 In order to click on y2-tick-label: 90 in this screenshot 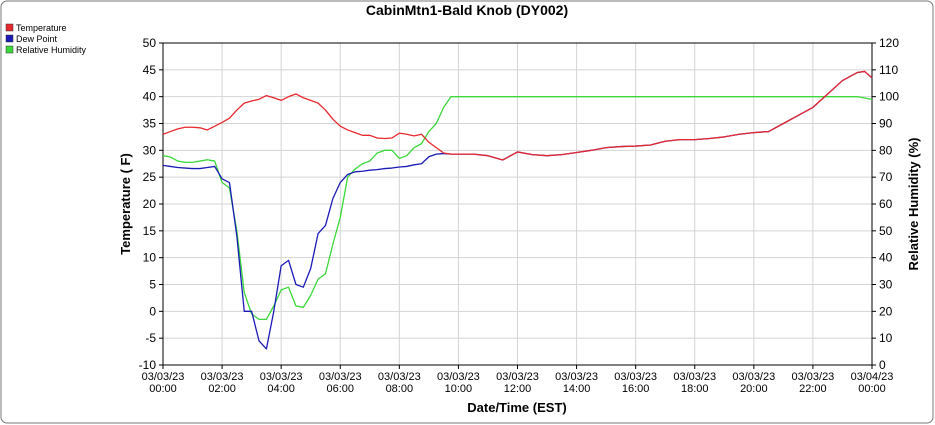, I will do `click(886, 124)`.